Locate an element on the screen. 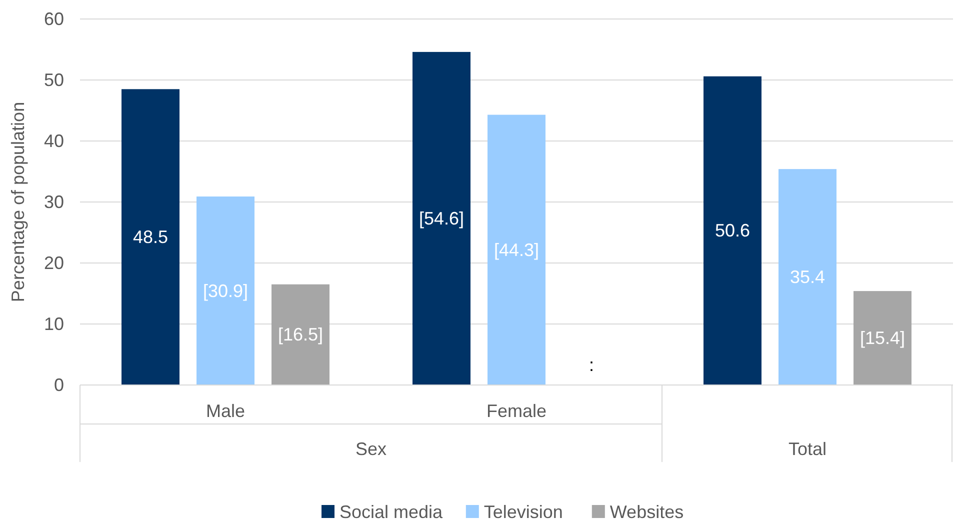  y-tick-label: 0 is located at coordinates (59, 385).